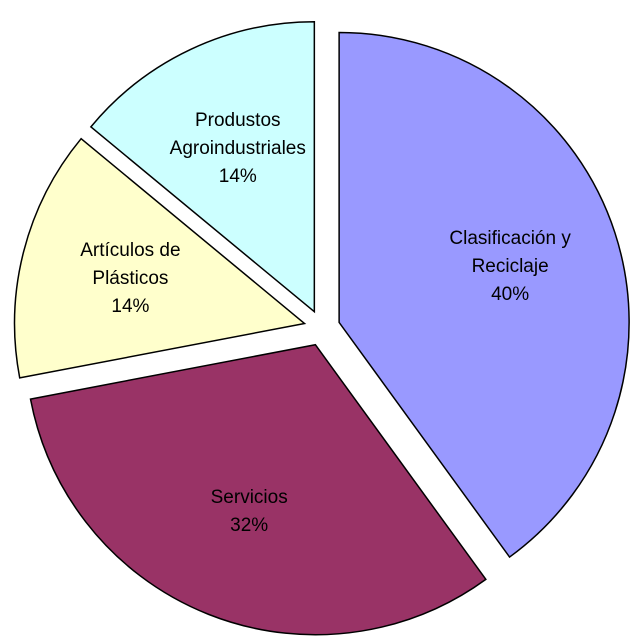 The width and height of the screenshot is (635, 638). What do you see at coordinates (249, 497) in the screenshot?
I see `category-label: Servicios` at bounding box center [249, 497].